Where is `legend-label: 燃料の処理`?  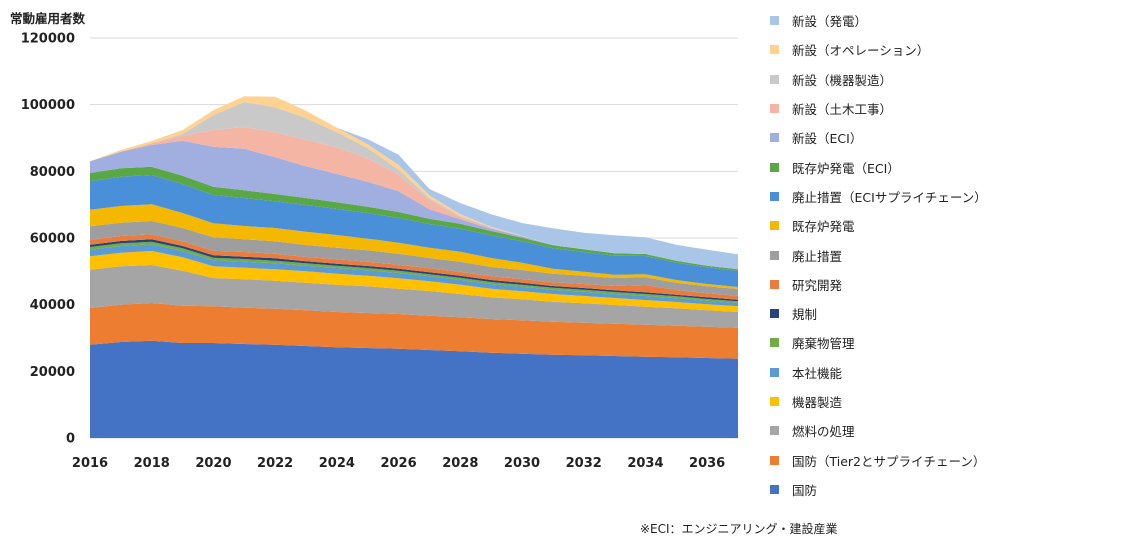
legend-label: 燃料の処理 is located at coordinates (823, 432).